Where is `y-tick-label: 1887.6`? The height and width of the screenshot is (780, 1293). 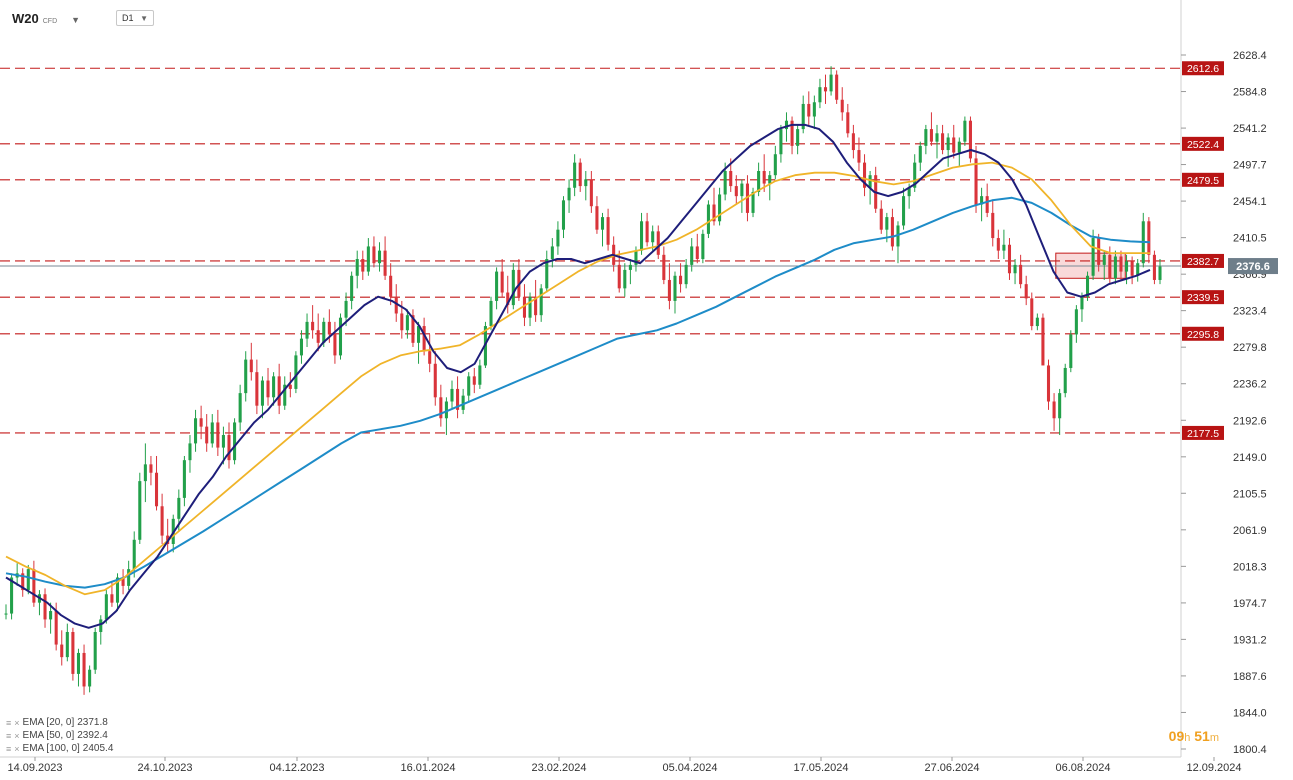
y-tick-label: 1887.6 is located at coordinates (1250, 677).